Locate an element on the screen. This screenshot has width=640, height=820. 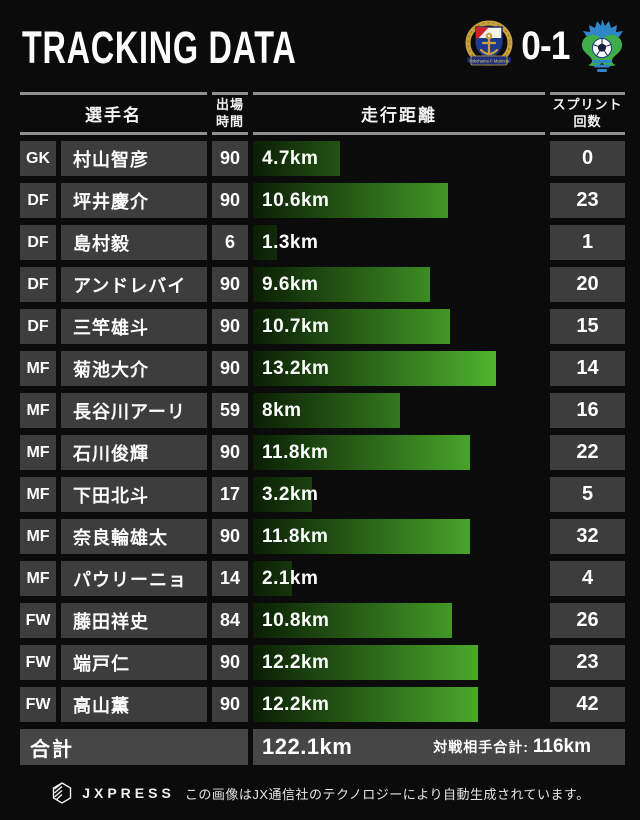
table-row: DF 島村毅 6 1.3km 1 is located at coordinates (322, 242).